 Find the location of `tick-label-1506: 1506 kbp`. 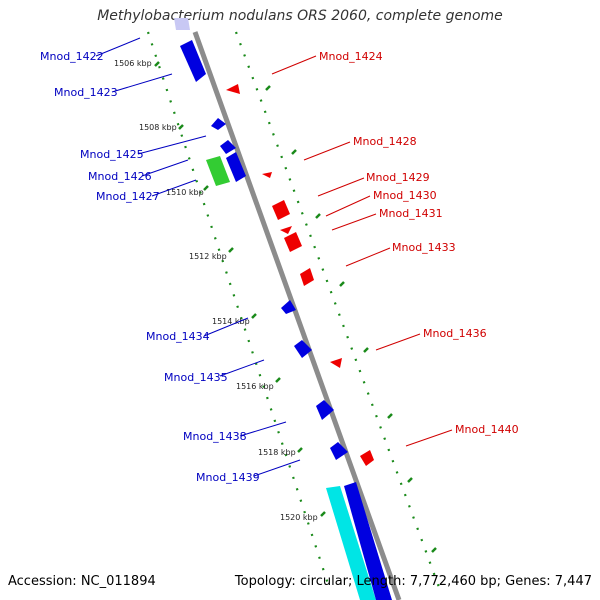

tick-label-1506: 1506 kbp is located at coordinates (133, 63).